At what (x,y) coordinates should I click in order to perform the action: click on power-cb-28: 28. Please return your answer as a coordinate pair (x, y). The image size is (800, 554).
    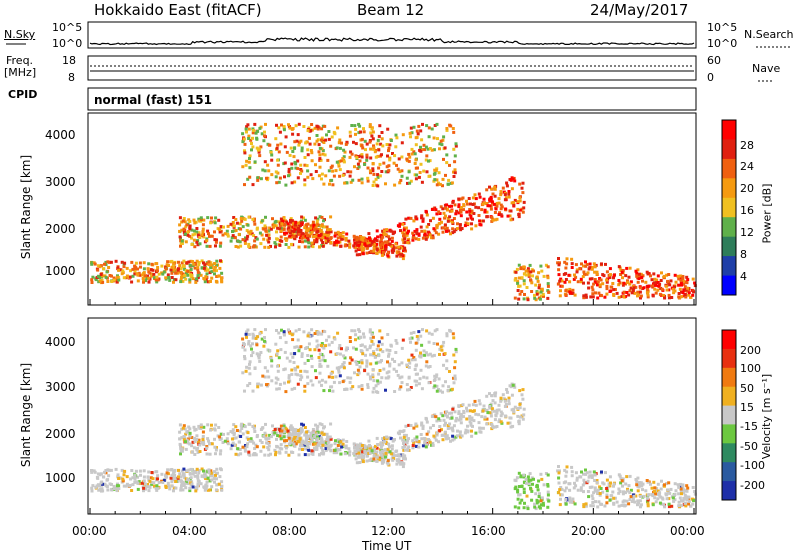
    Looking at the image, I should click on (747, 145).